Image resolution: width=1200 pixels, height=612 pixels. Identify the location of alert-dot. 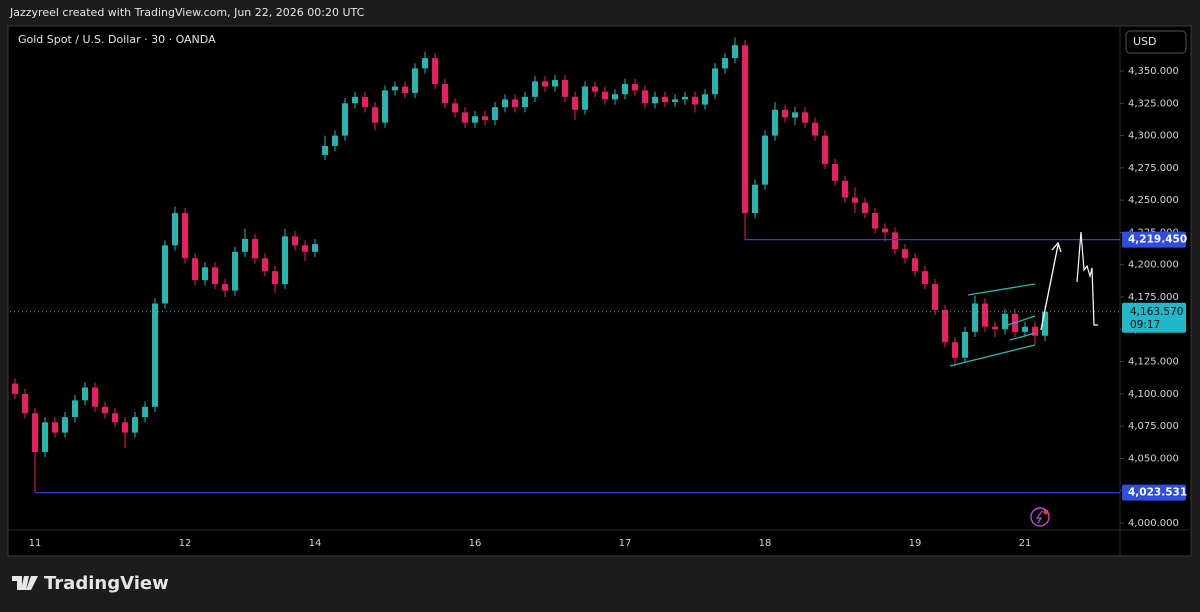
(1046, 512).